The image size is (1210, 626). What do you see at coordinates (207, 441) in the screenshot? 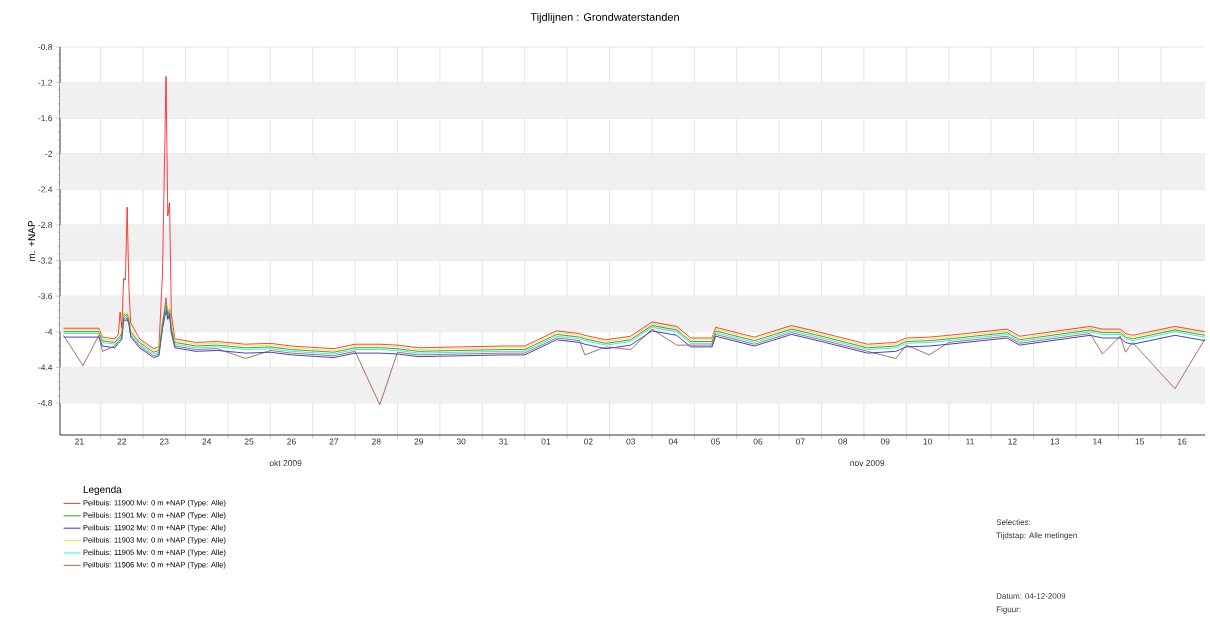
I see `x-tick-label: 24` at bounding box center [207, 441].